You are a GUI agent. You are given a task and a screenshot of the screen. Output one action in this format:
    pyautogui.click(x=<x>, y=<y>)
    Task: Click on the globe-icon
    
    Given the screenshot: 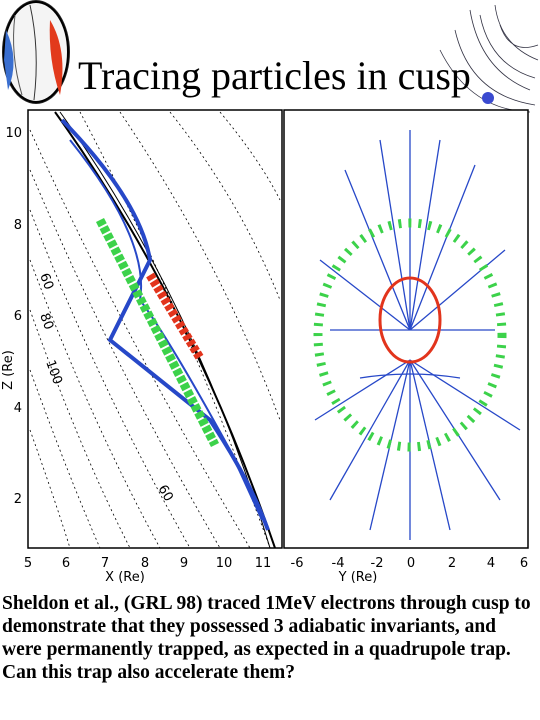 What is the action you would take?
    pyautogui.click(x=36, y=52)
    